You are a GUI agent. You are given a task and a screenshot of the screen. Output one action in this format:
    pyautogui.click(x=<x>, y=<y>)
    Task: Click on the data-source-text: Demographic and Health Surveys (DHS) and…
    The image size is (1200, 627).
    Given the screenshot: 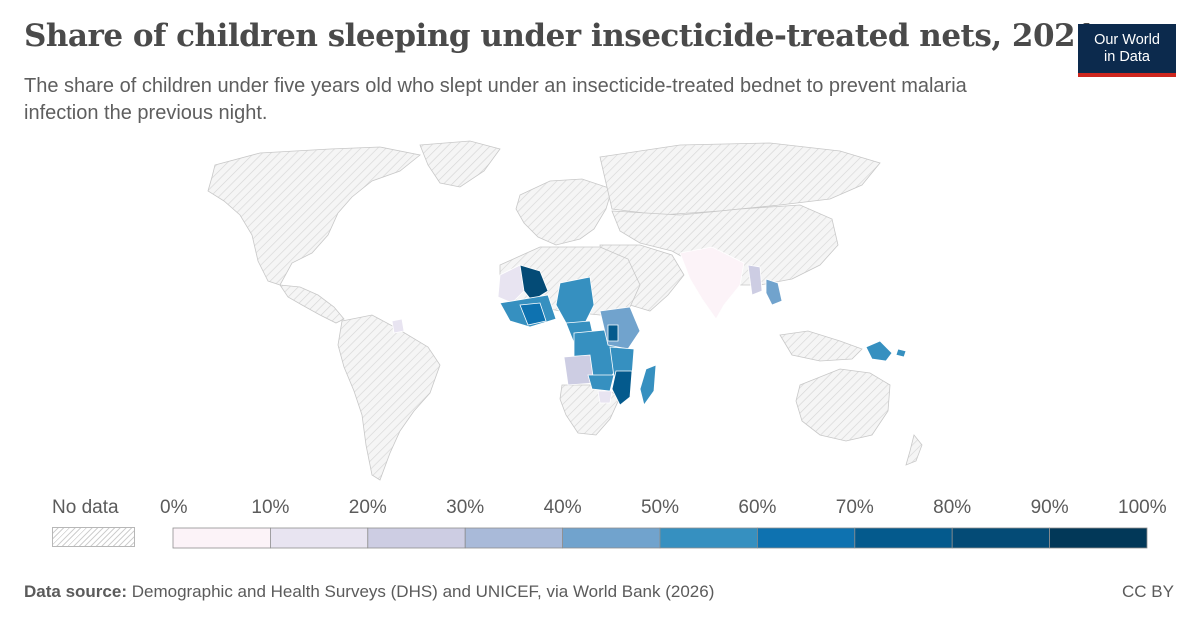 What is the action you would take?
    pyautogui.click(x=423, y=591)
    